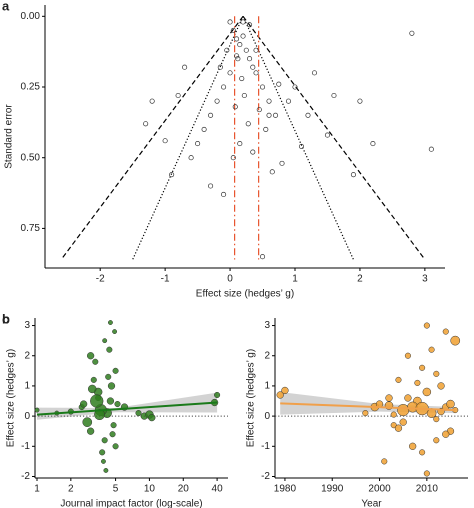 The image size is (474, 508). I want to click on x-tick-label: 2010, so click(427, 489).